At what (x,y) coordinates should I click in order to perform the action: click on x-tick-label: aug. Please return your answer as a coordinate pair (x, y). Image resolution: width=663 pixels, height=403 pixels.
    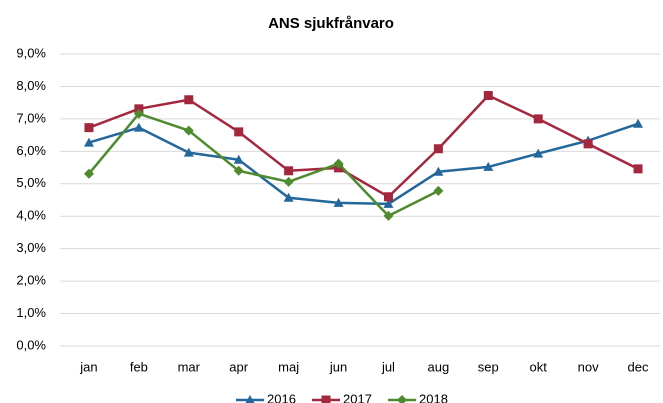
    Looking at the image, I should click on (439, 366).